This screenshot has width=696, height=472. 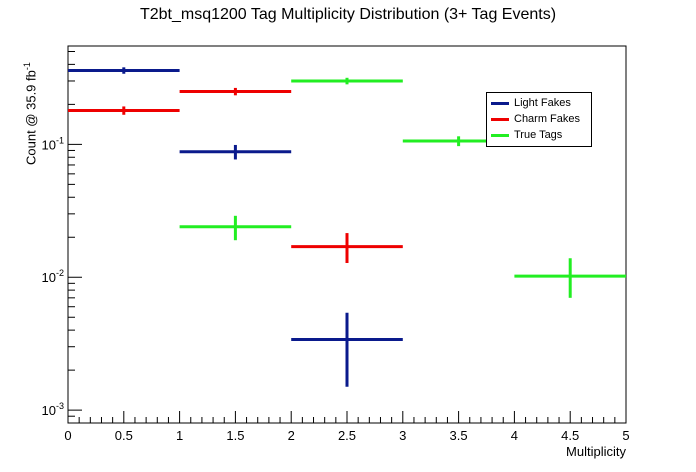 What do you see at coordinates (542, 103) in the screenshot?
I see `legend-label-light-fakes: Light Fakes` at bounding box center [542, 103].